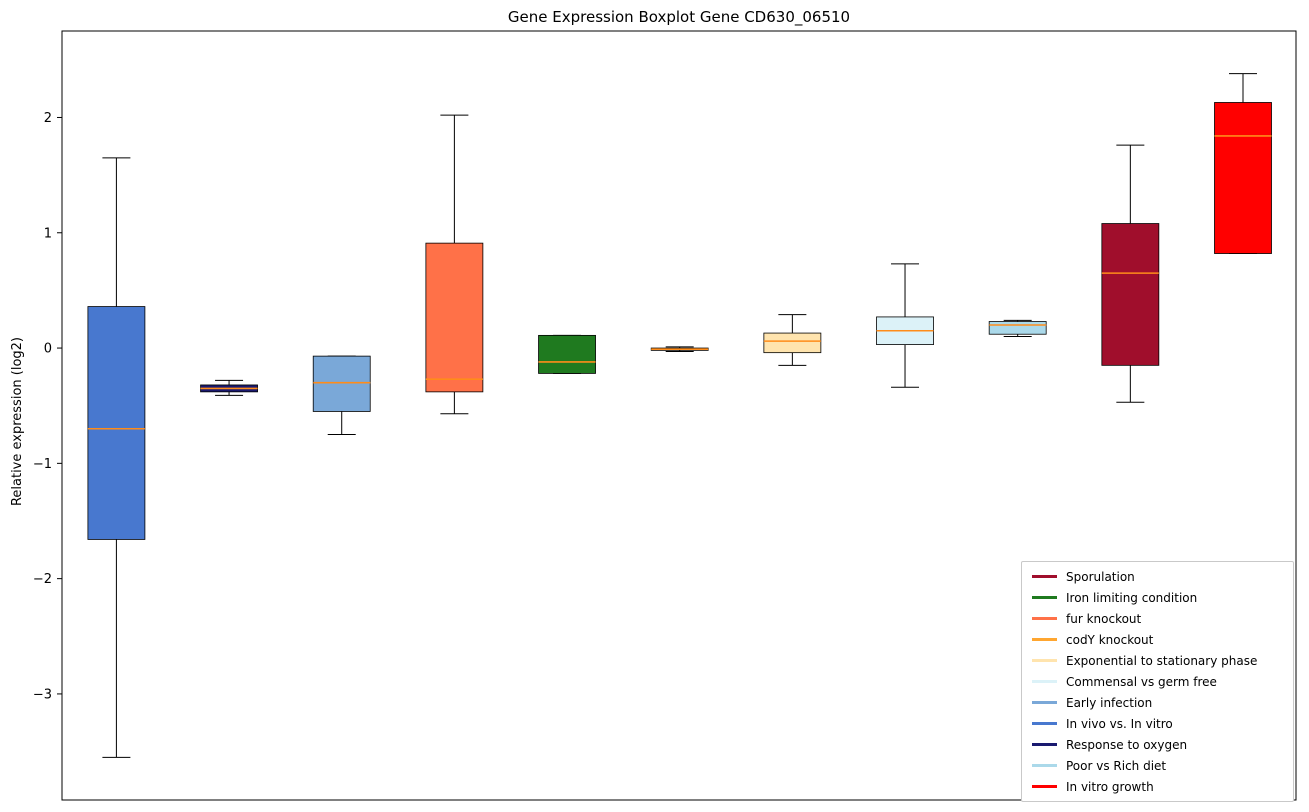 The width and height of the screenshot is (1309, 812). Describe the element at coordinates (1116, 765) in the screenshot. I see `legend-label: Poor vs Rich diet` at that location.